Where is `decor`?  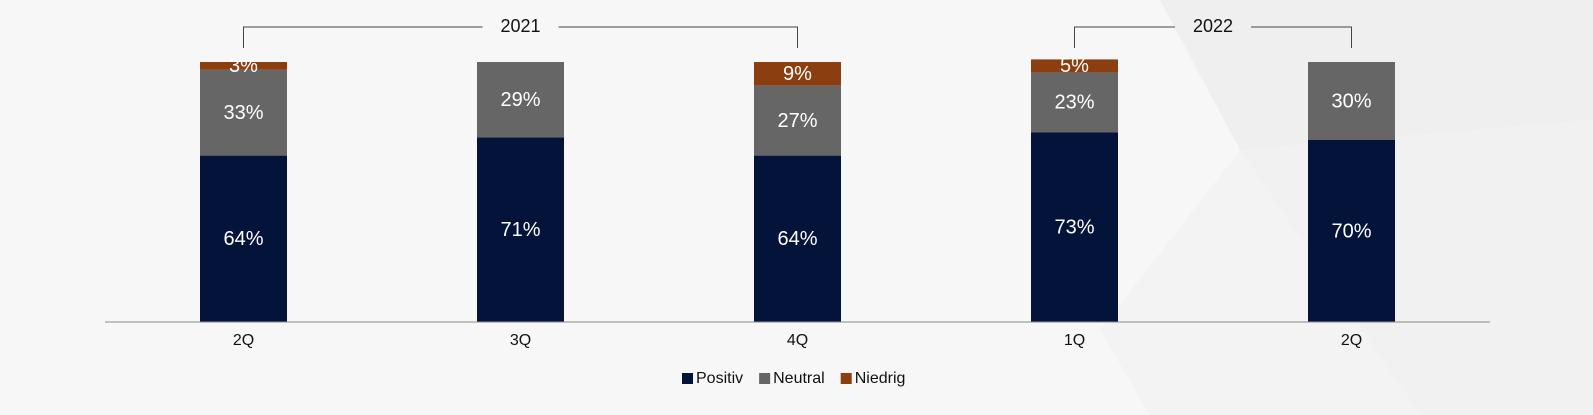
decor is located at coordinates (1260, 282).